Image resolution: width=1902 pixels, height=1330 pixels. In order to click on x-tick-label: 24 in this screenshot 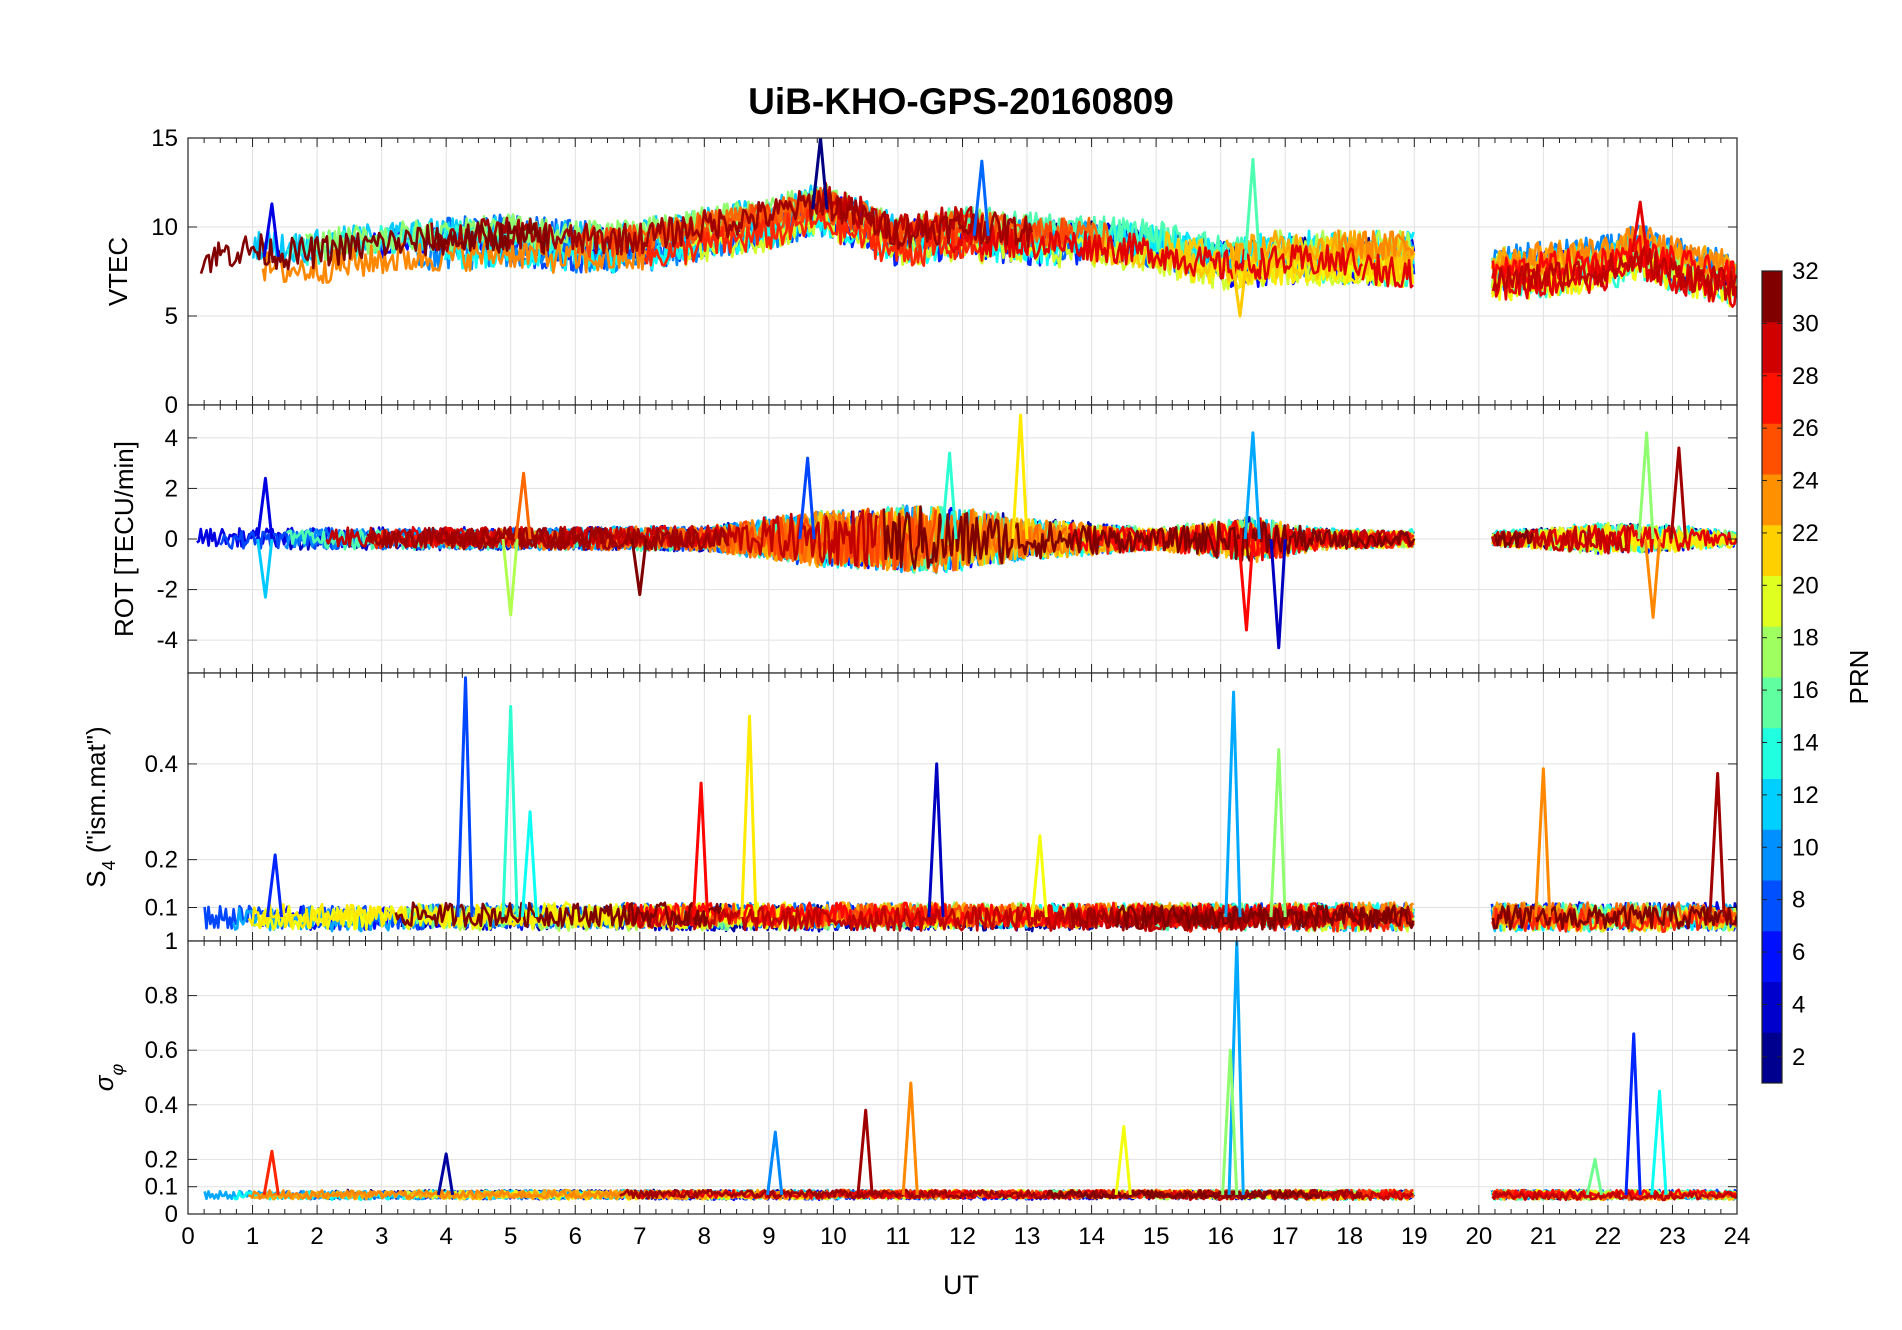, I will do `click(1737, 1236)`.